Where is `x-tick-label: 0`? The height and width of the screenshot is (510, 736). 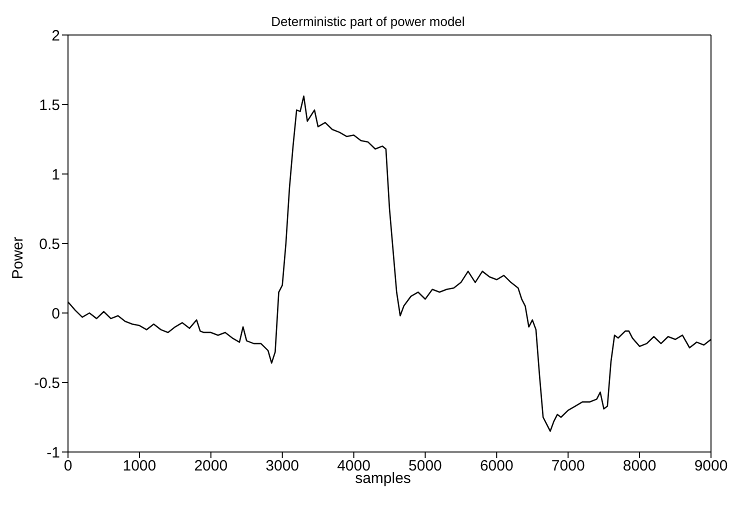
x-tick-label: 0 is located at coordinates (68, 466).